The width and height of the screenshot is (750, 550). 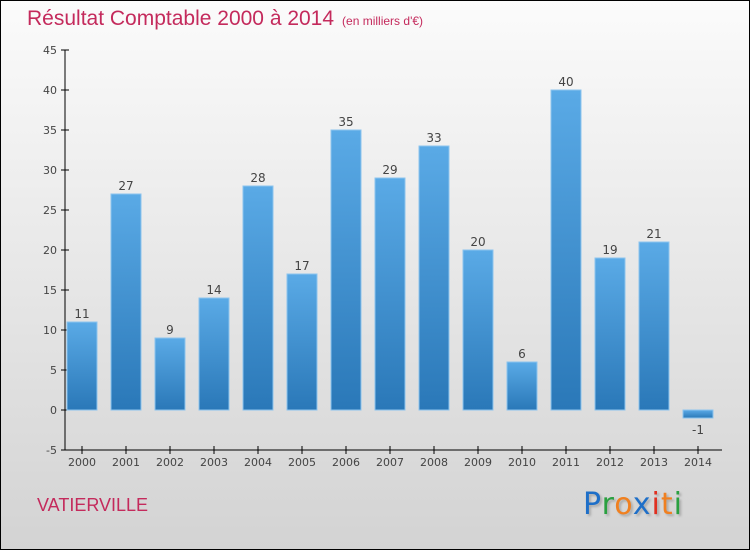 What do you see at coordinates (214, 462) in the screenshot?
I see `x-tick-label: 2003` at bounding box center [214, 462].